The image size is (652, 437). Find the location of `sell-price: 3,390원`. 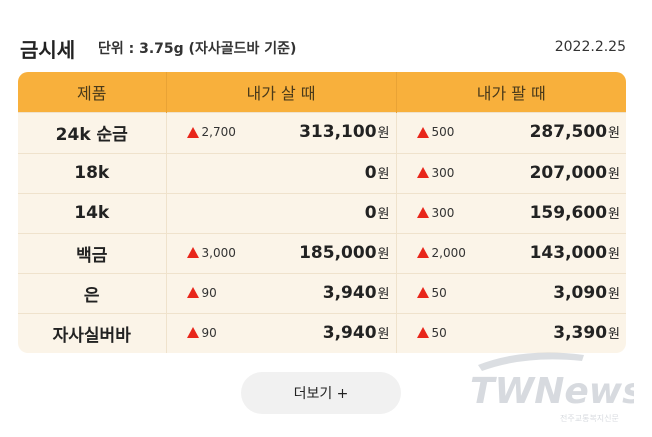

sell-price: 3,390원 is located at coordinates (586, 333).